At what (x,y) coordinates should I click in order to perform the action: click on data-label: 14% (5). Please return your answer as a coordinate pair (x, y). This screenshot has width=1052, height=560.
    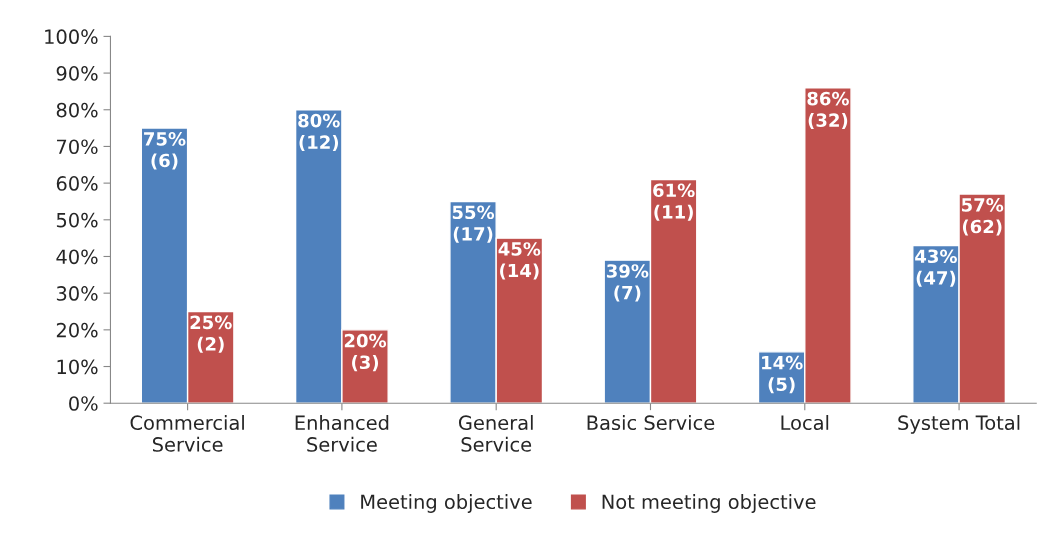
    Looking at the image, I should click on (782, 374).